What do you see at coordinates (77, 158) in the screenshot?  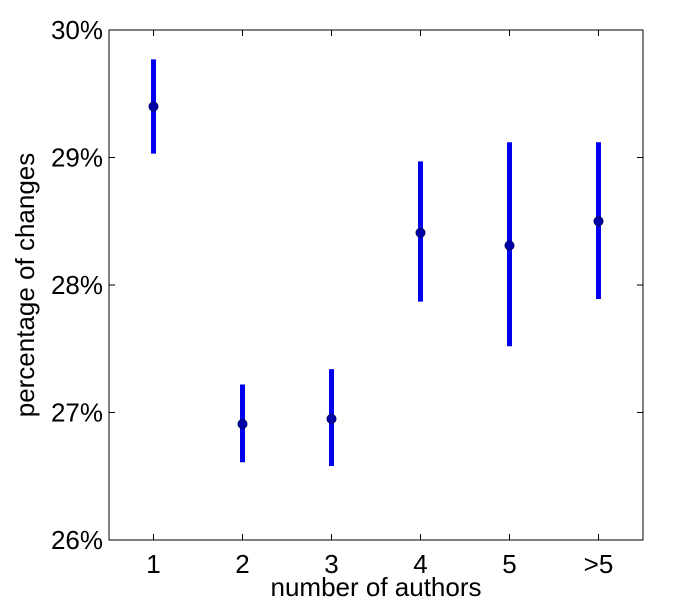 I see `y-tick-label: 29%` at bounding box center [77, 158].